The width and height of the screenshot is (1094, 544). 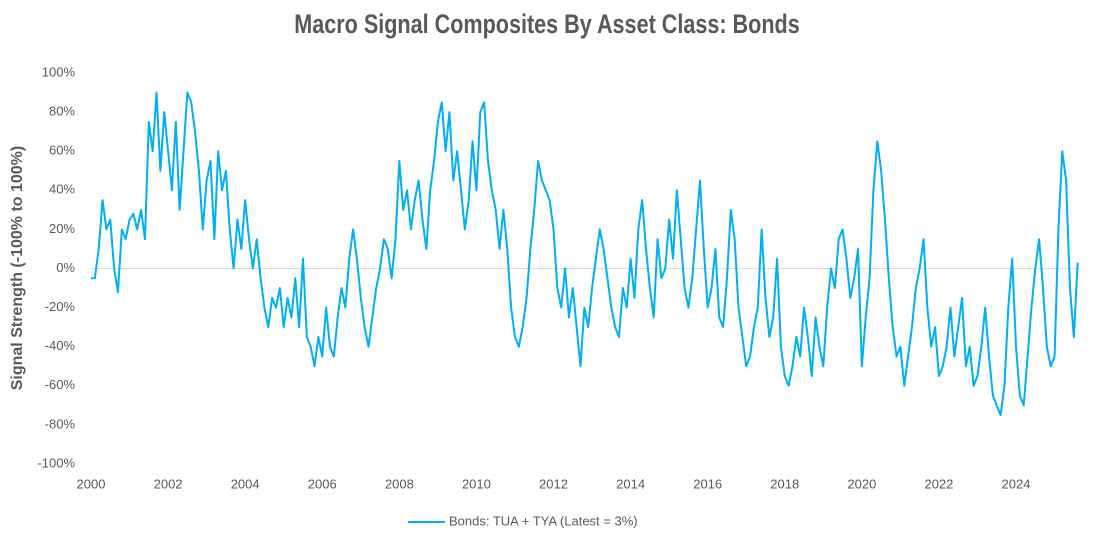 What do you see at coordinates (17, 268) in the screenshot?
I see `y-axis-label: Signal Strength (-100% to 100%)` at bounding box center [17, 268].